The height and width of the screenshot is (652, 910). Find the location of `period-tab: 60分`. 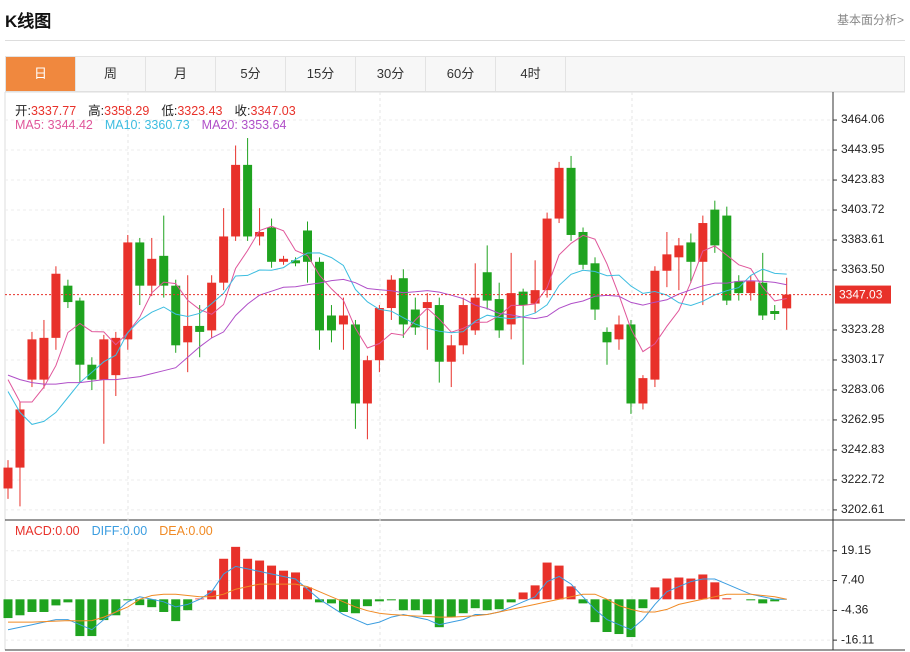

period-tab: 60分 is located at coordinates (461, 74).